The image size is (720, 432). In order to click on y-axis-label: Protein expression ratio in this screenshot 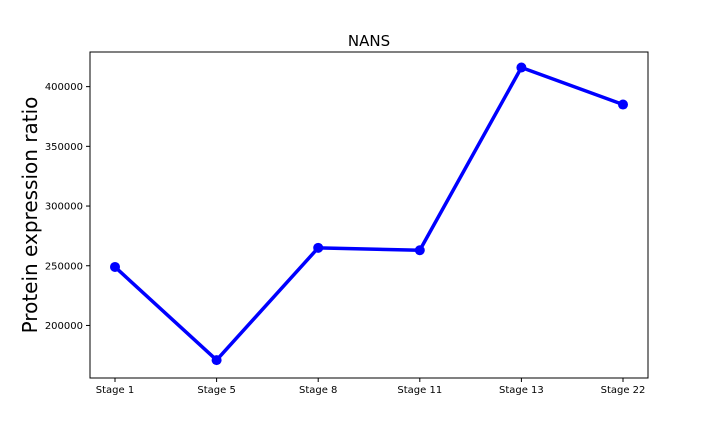, I will do `click(30, 215)`.